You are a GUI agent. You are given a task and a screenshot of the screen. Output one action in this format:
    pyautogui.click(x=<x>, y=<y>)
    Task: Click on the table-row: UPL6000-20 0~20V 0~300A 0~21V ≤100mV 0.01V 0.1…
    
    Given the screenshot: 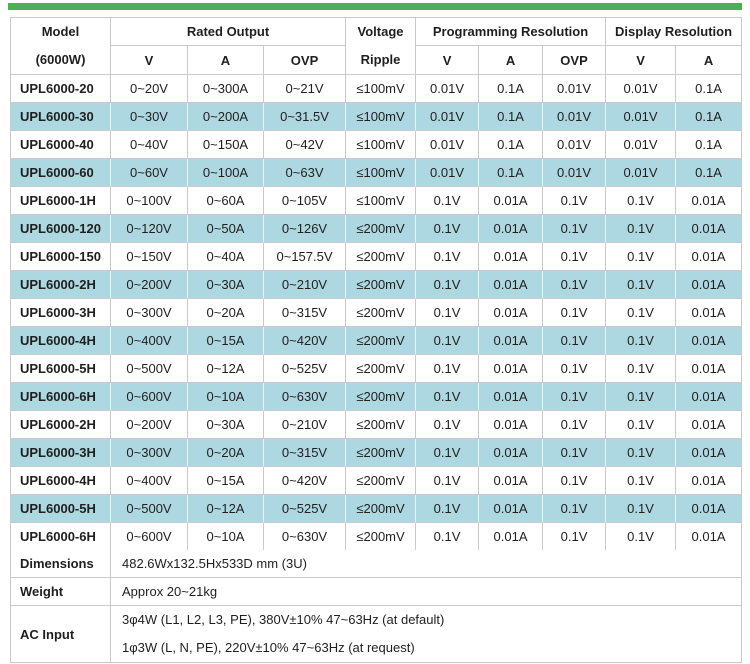 What is the action you would take?
    pyautogui.click(x=376, y=89)
    